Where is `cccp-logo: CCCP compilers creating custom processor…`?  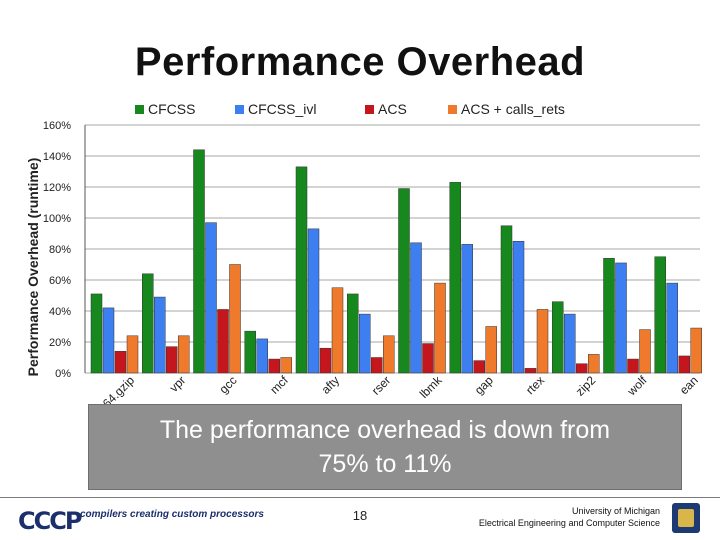 cccp-logo: CCCP compilers creating custom processor… is located at coordinates (168, 519).